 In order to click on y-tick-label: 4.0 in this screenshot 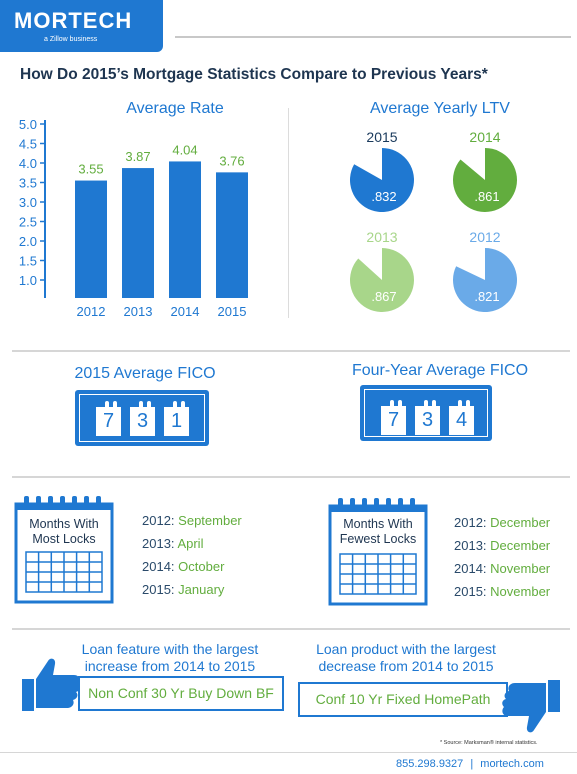, I will do `click(28, 163)`.